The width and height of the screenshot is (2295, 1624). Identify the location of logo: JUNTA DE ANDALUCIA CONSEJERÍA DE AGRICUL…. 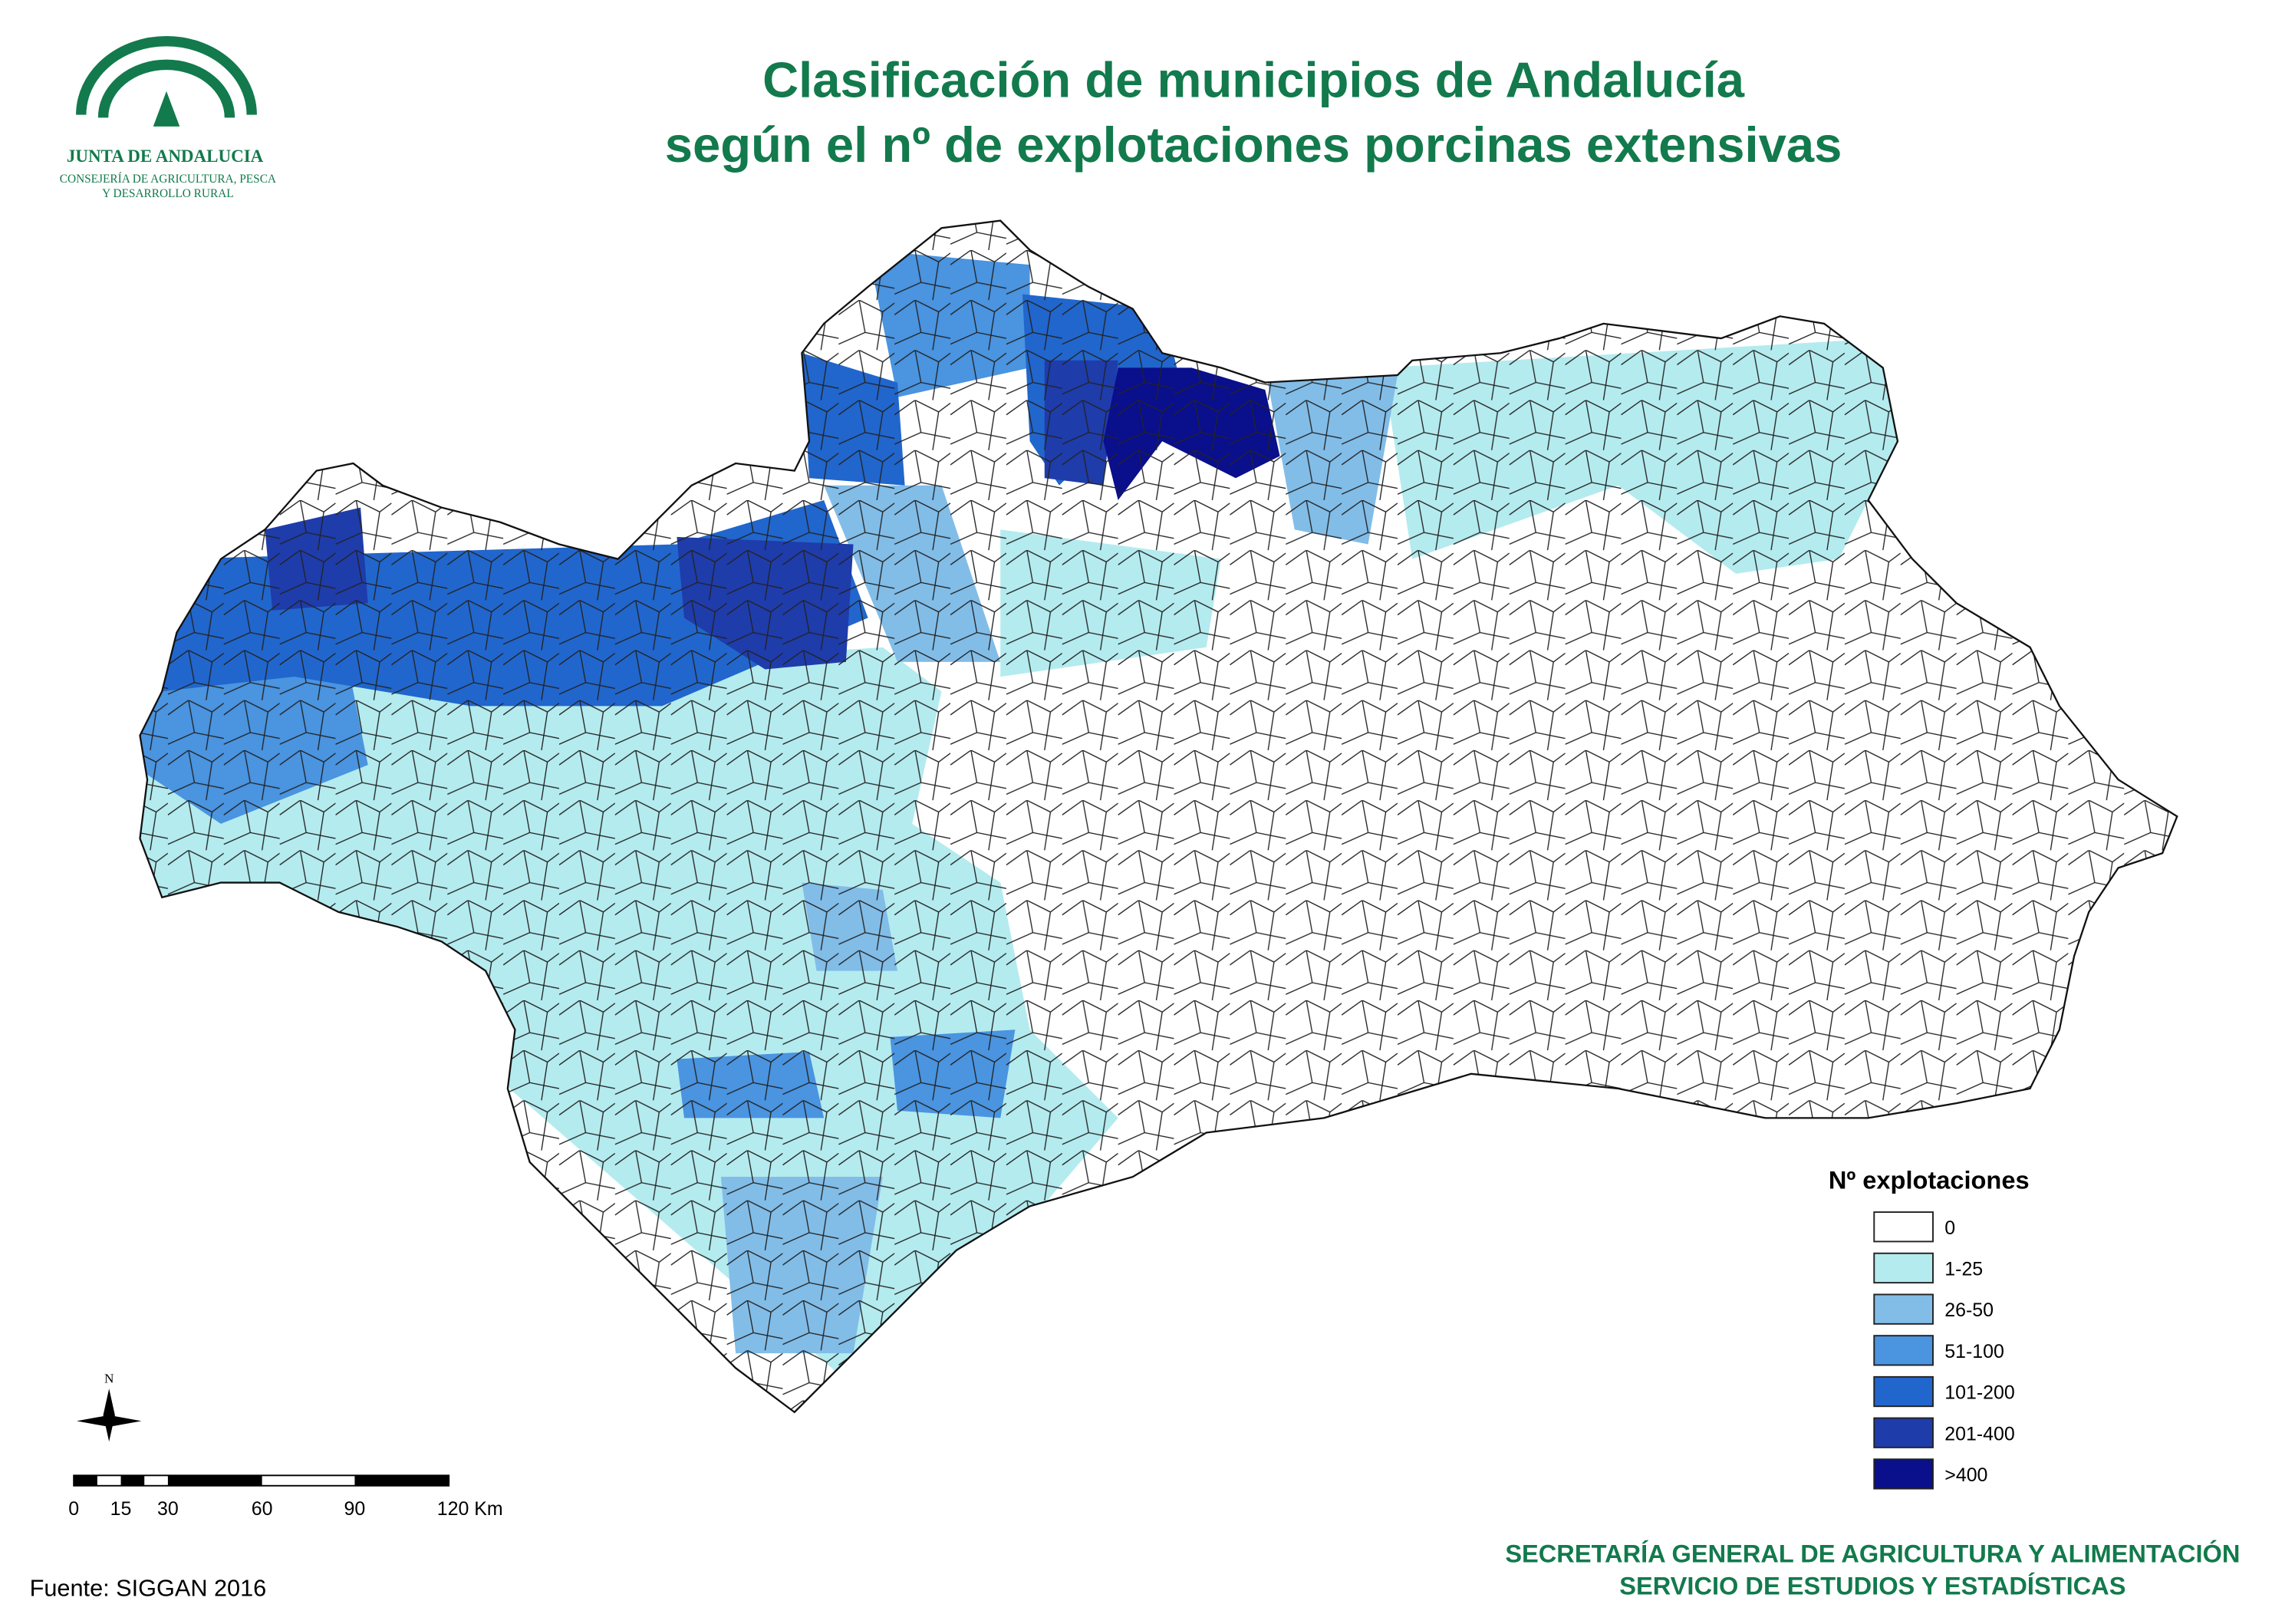
(168, 117).